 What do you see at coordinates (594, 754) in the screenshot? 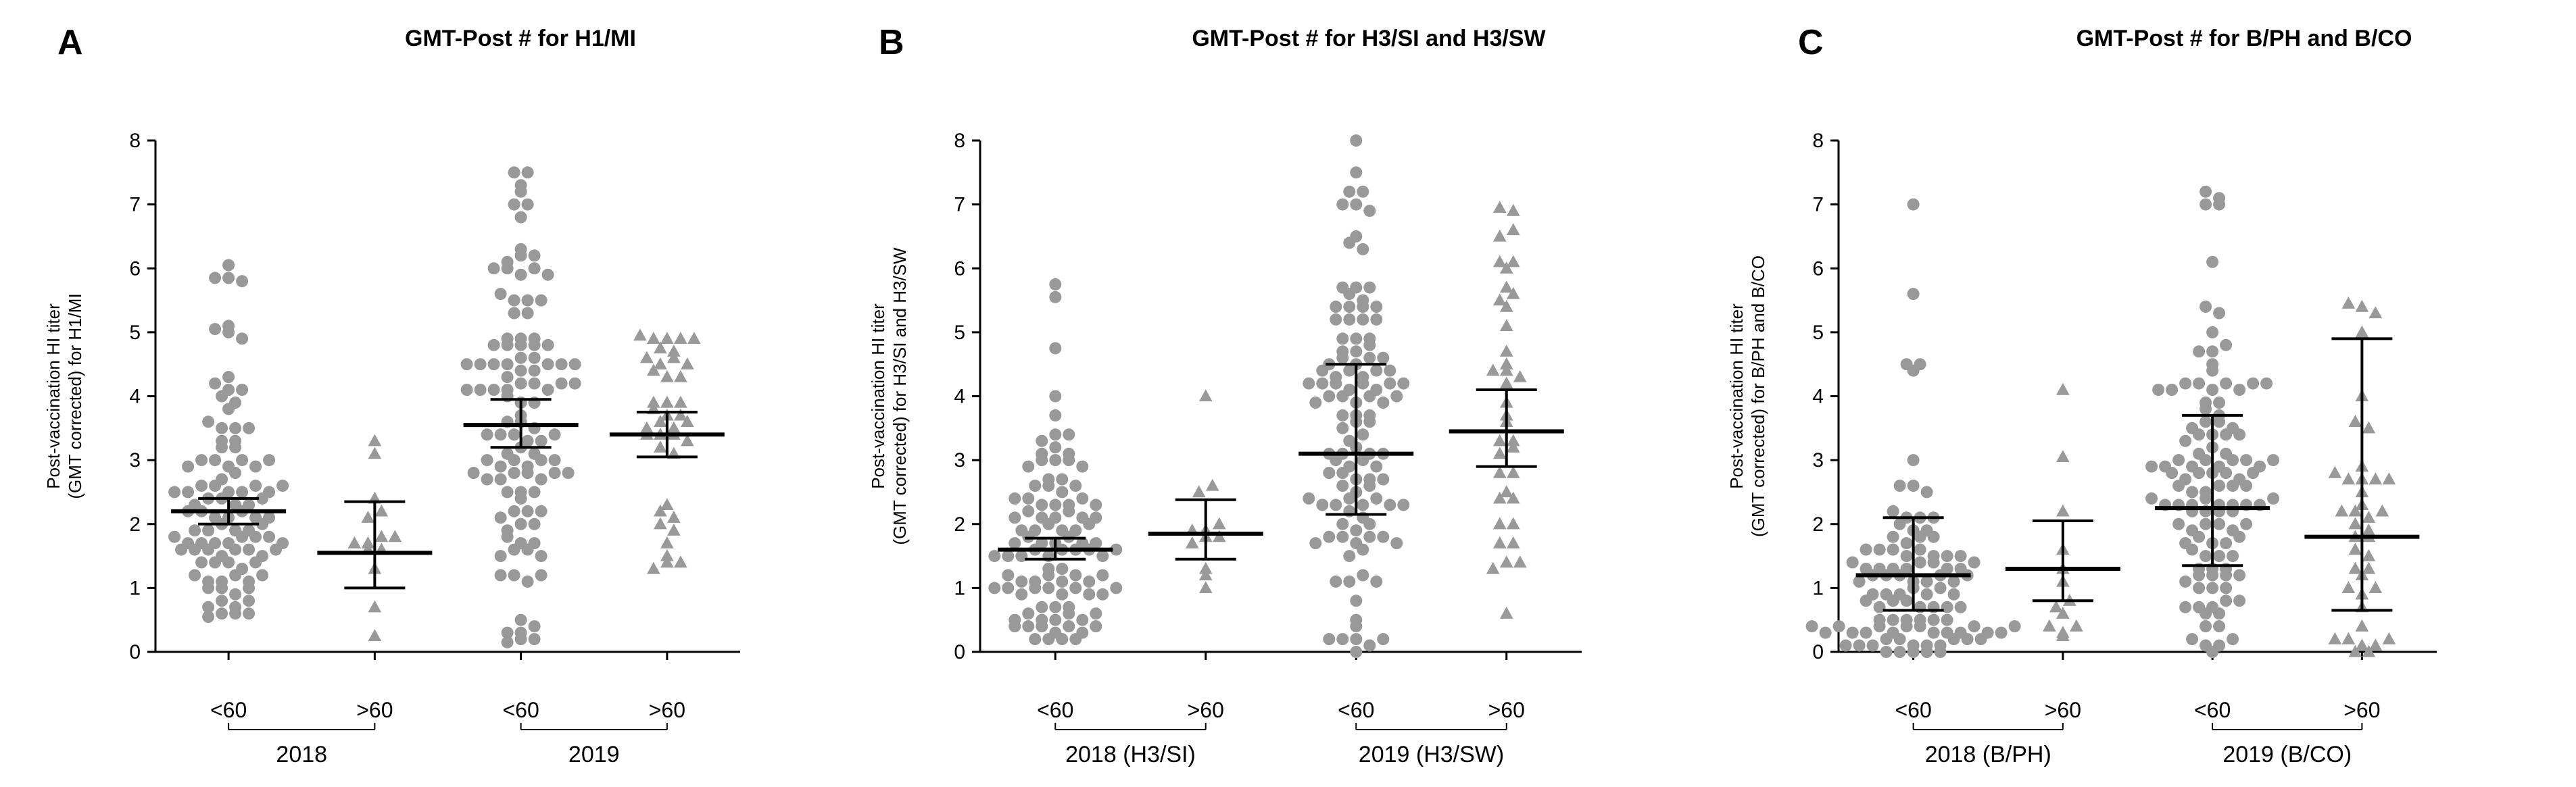
I see `group-label: 2019` at bounding box center [594, 754].